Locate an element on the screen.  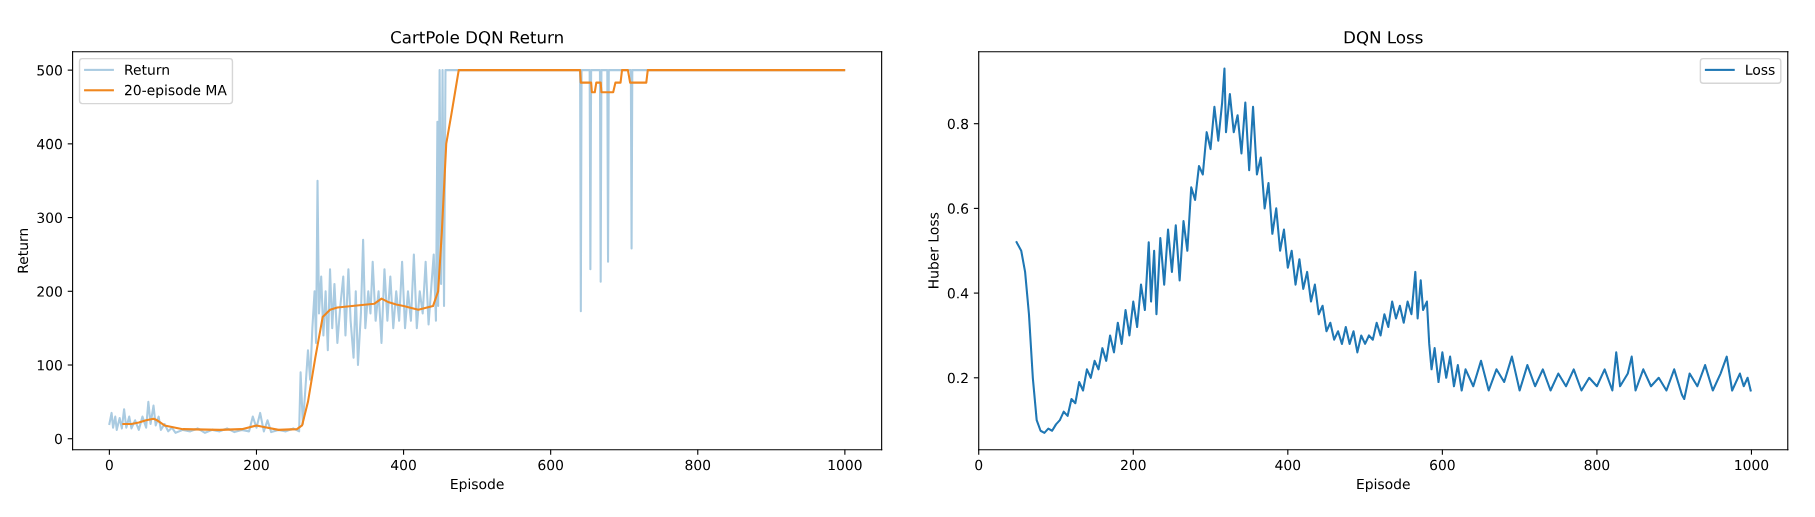
y-tick-label: 400 is located at coordinates (49, 144).